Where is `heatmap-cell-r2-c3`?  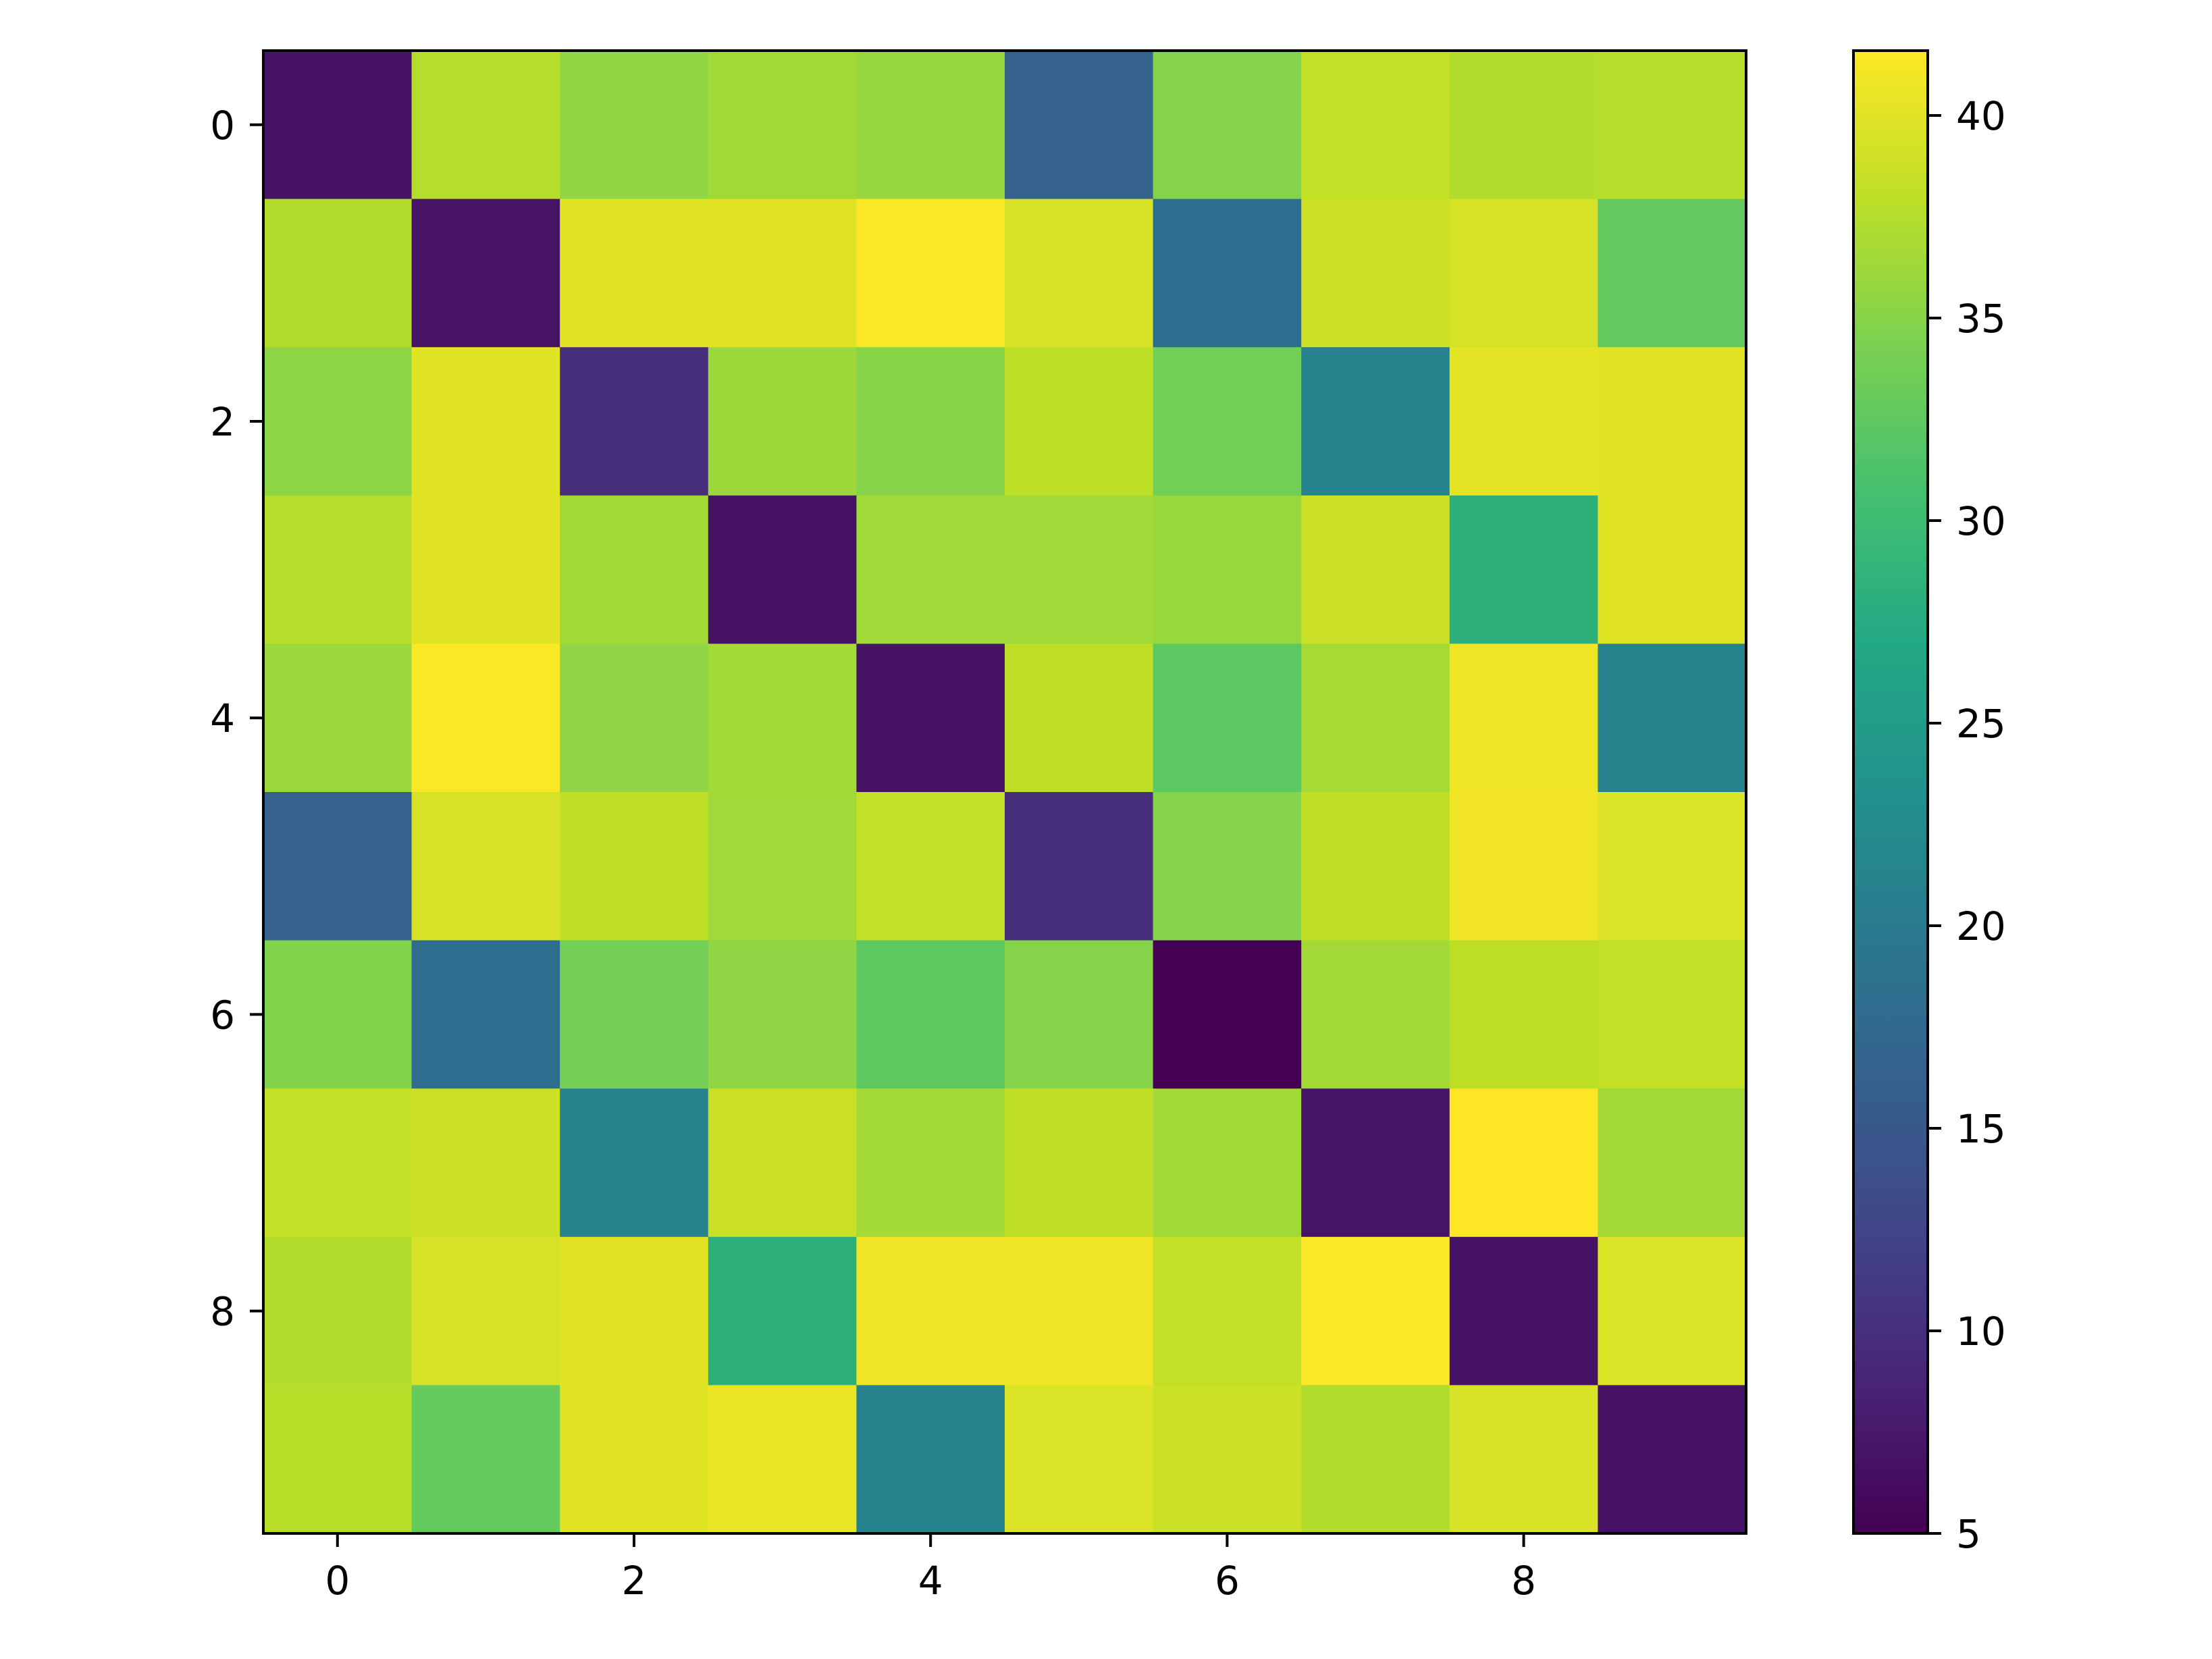 heatmap-cell-r2-c3 is located at coordinates (782, 422).